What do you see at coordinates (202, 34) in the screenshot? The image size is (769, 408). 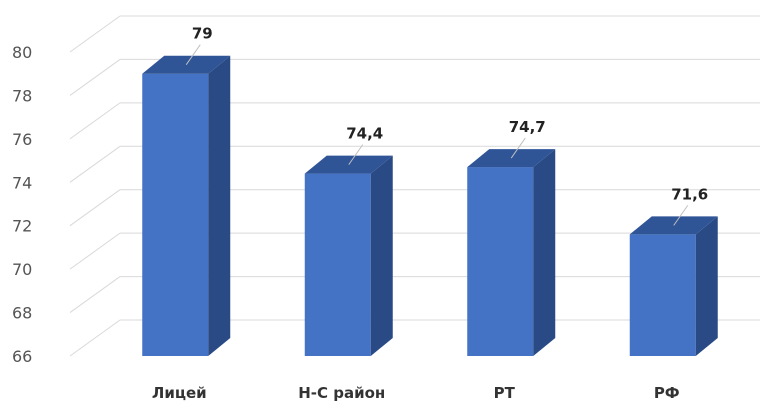 I see `data-label: 79` at bounding box center [202, 34].